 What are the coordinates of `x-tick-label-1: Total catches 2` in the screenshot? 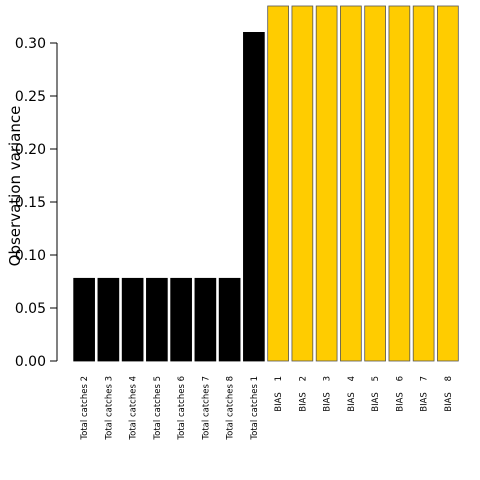 It's located at (85, 408).